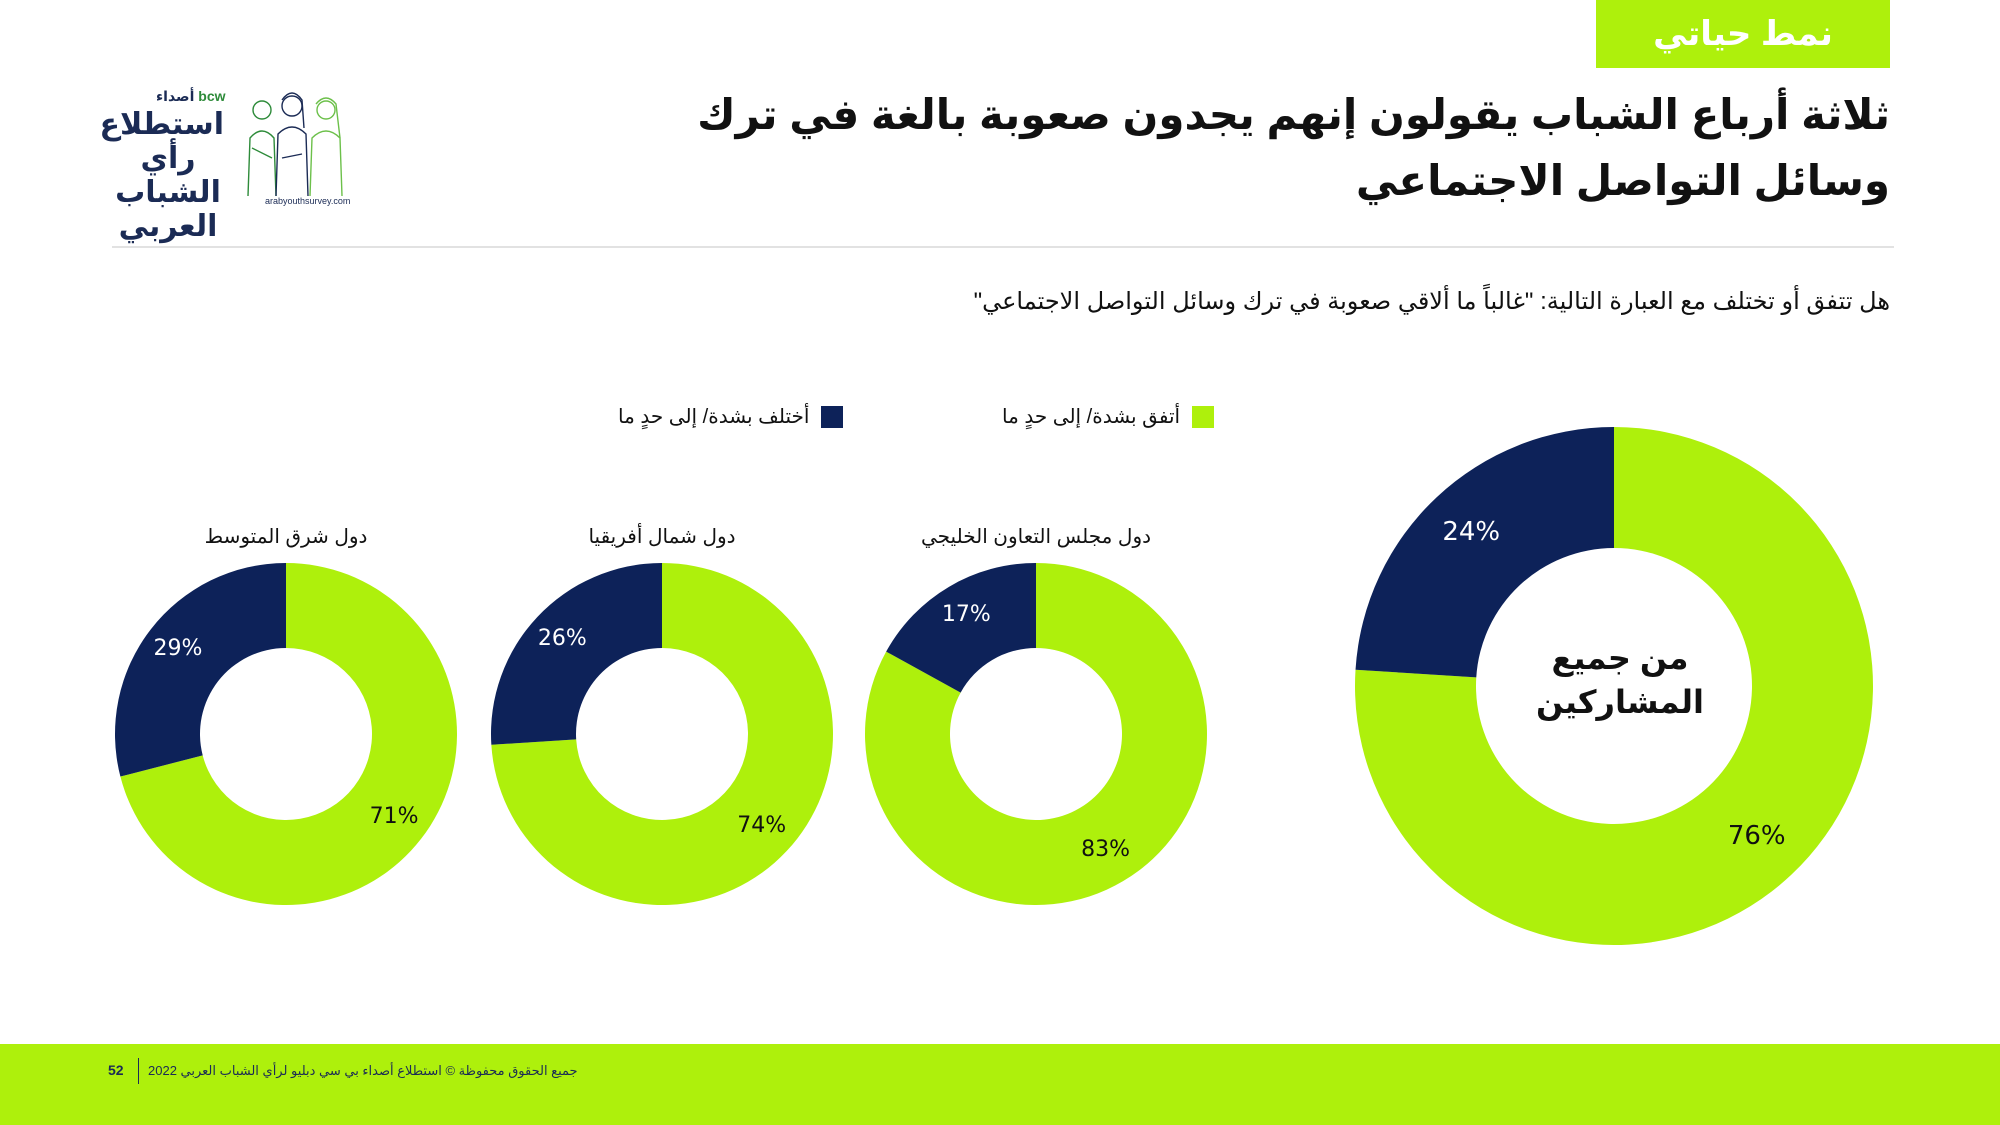 This screenshot has height=1125, width=2000. I want to click on donut-slice-levant-agree, so click(288, 734).